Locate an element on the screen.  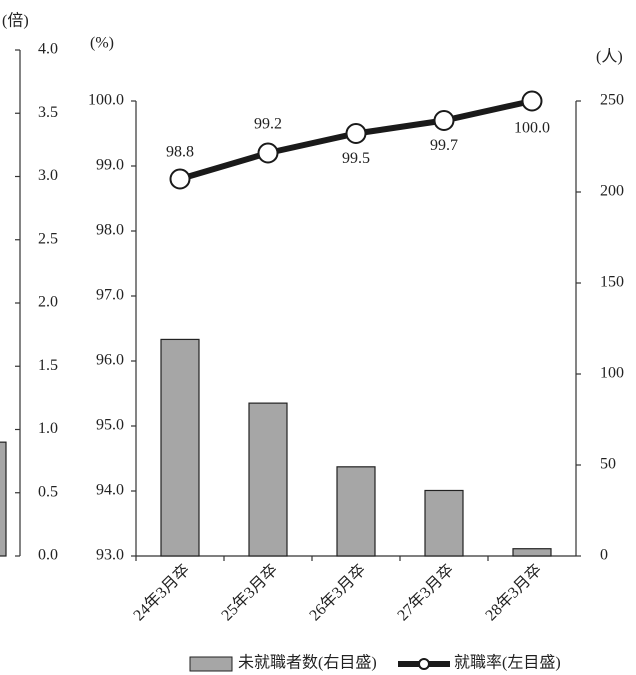
y-tick-label: 96.0 is located at coordinates (110, 360).